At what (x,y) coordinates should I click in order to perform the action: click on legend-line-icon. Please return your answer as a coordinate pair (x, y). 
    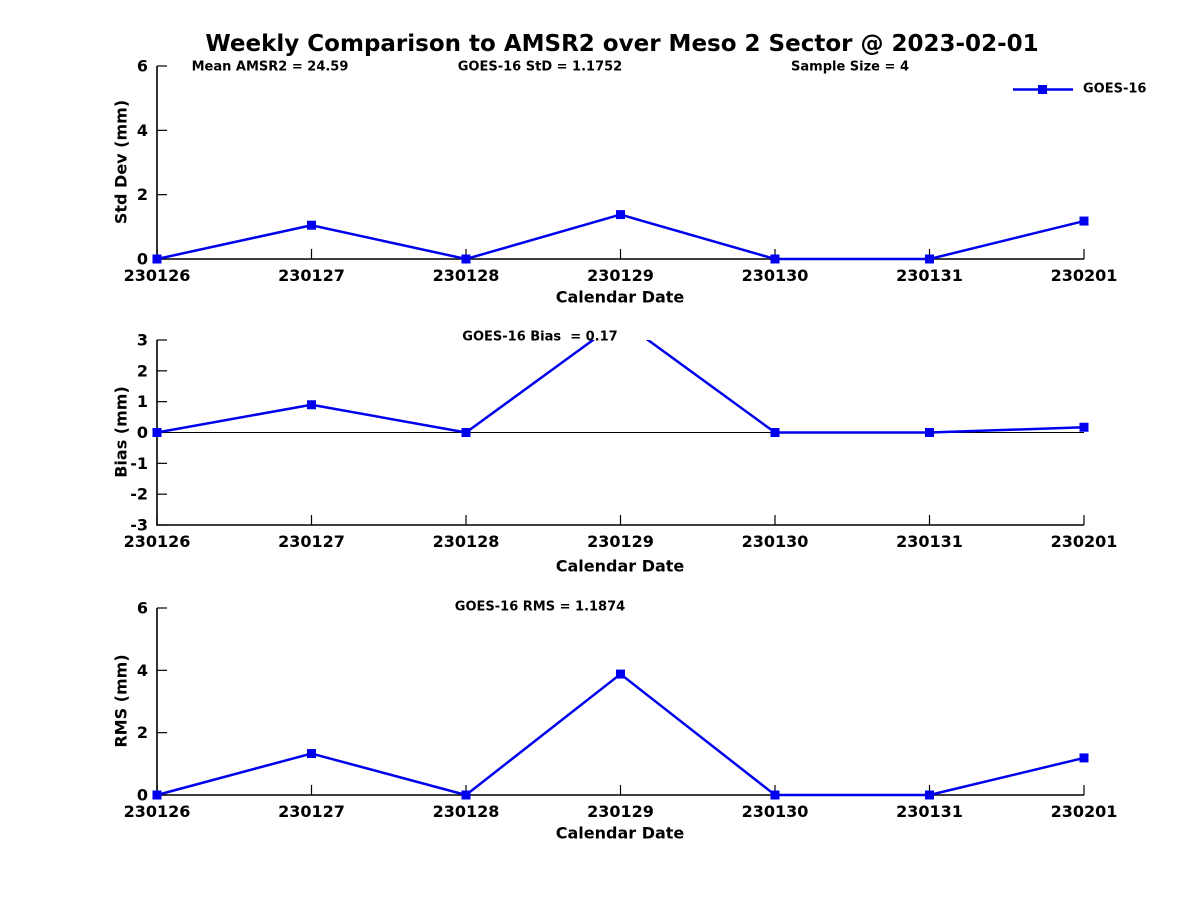
    Looking at the image, I should click on (1043, 89).